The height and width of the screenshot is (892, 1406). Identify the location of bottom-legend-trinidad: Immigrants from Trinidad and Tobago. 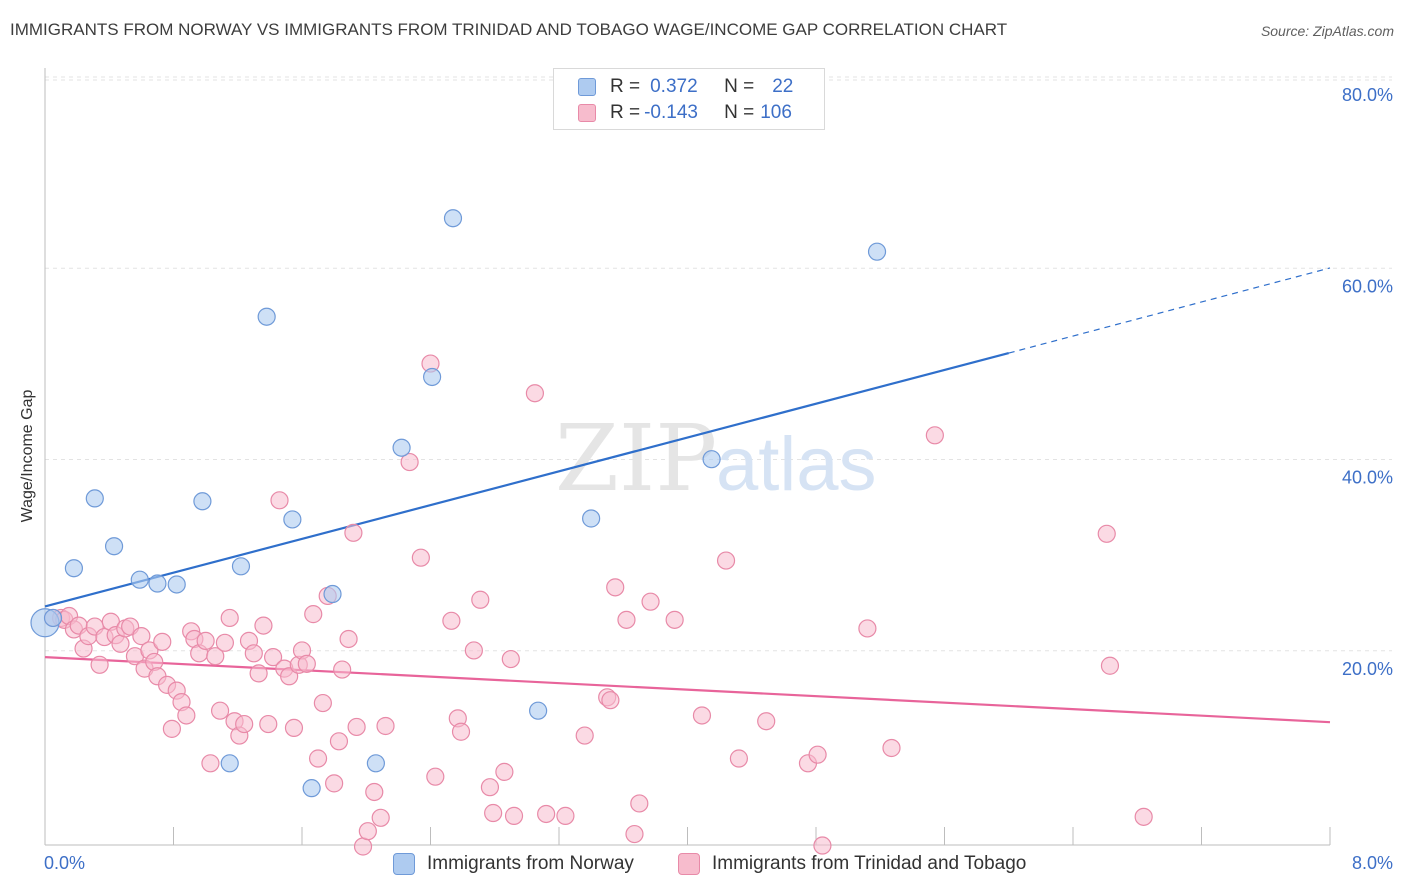
(852, 864).